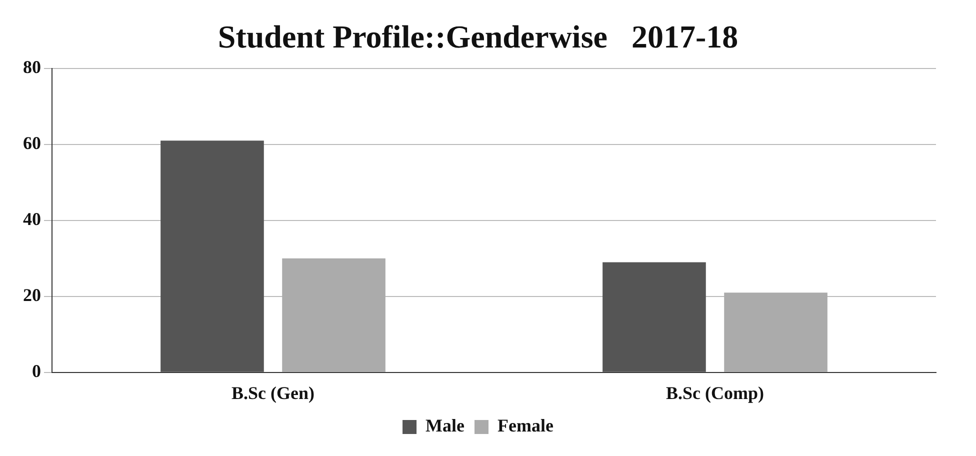 The image size is (976, 456). What do you see at coordinates (273, 392) in the screenshot?
I see `x-tick-label: B.Sc (Gen)` at bounding box center [273, 392].